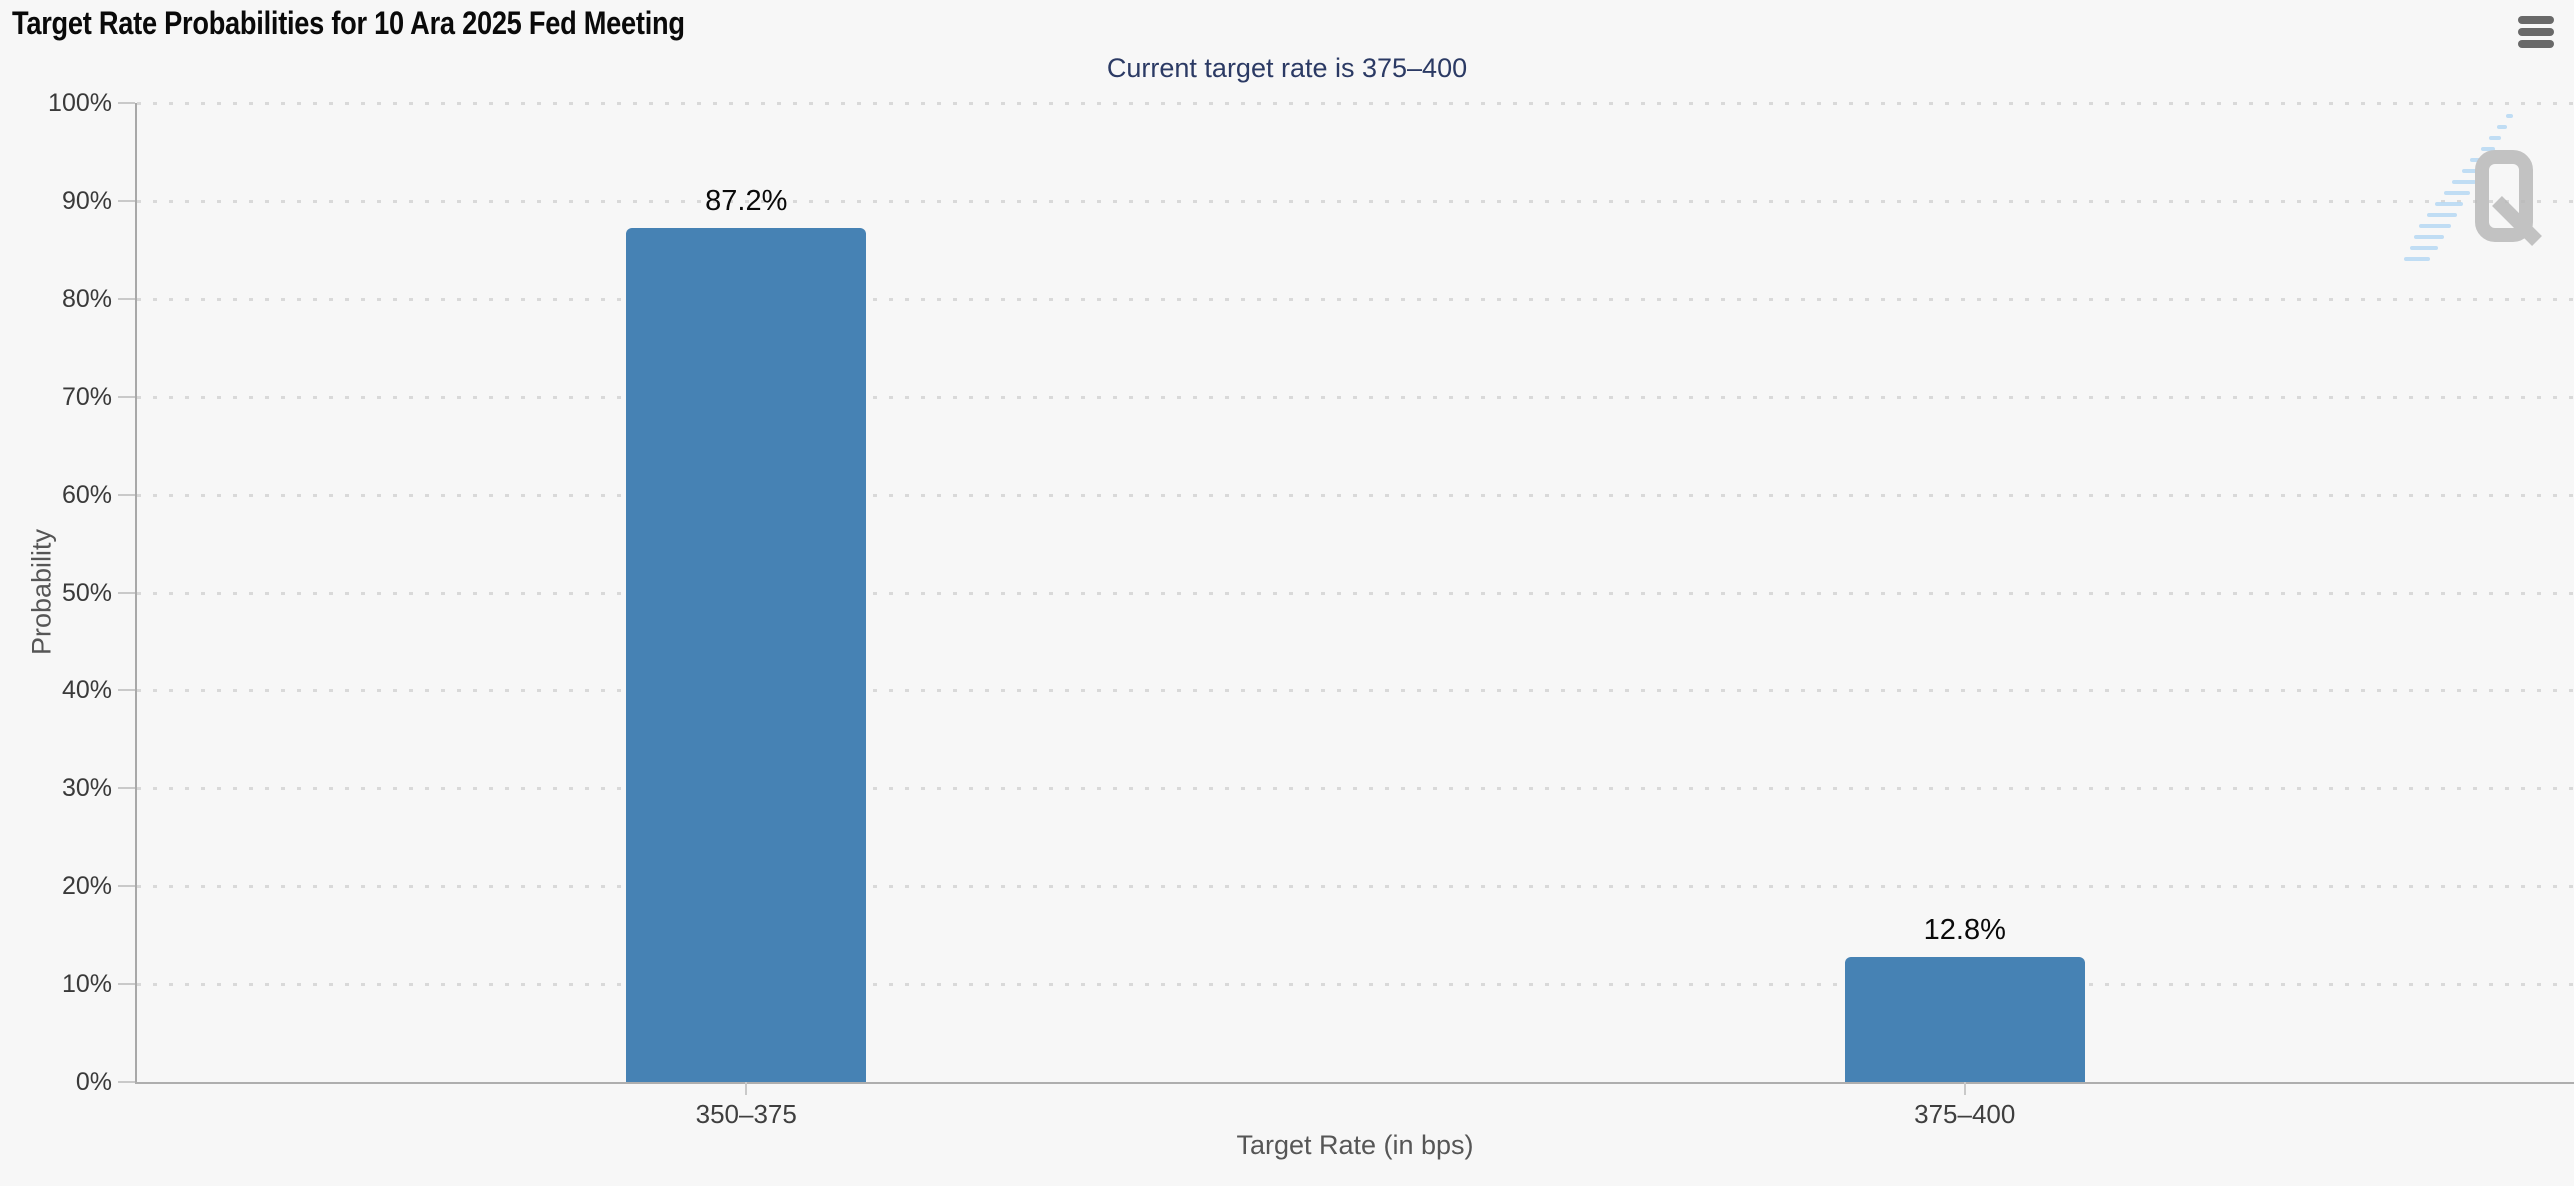 Image resolution: width=2574 pixels, height=1186 pixels. What do you see at coordinates (93, 1082) in the screenshot?
I see `y-tick-label: 0%` at bounding box center [93, 1082].